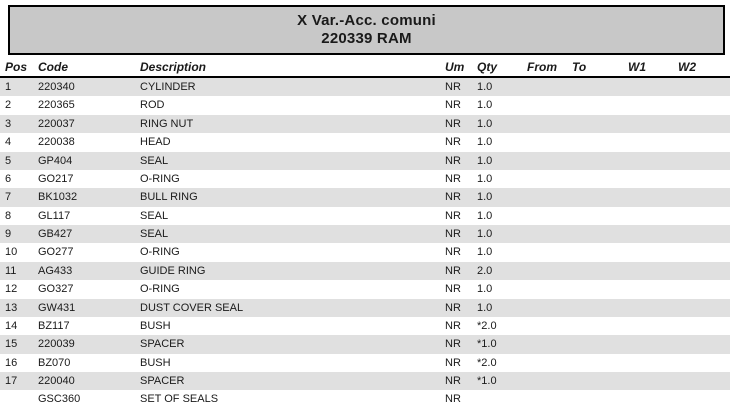  I want to click on cell-code: GP404, so click(55, 160).